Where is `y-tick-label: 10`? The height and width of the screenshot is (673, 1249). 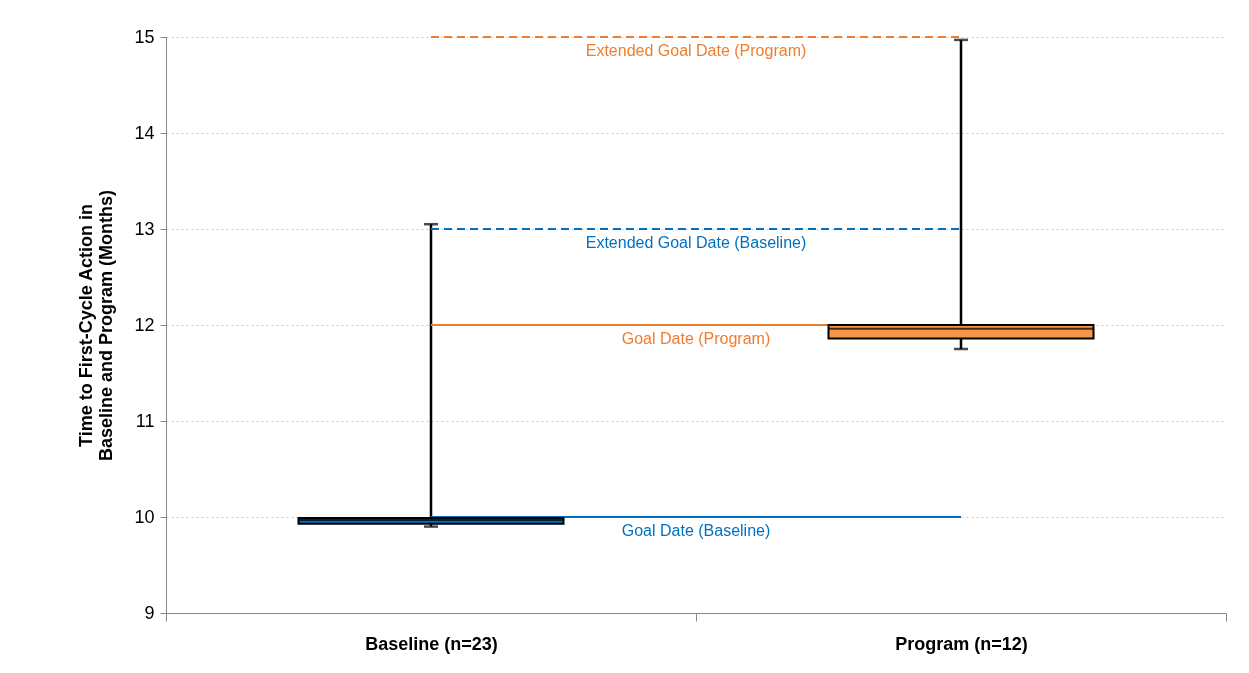
y-tick-label: 10 is located at coordinates (144, 516).